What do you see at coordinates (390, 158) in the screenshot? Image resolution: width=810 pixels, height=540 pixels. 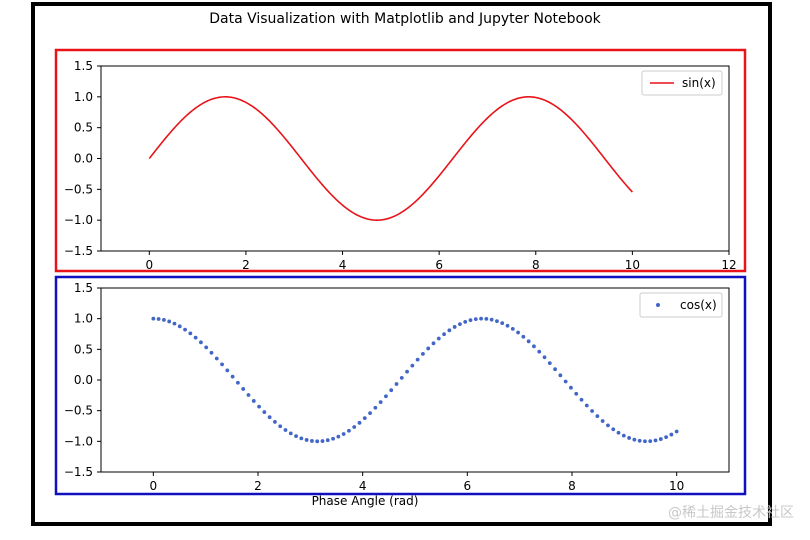 I see `sin-series-line` at bounding box center [390, 158].